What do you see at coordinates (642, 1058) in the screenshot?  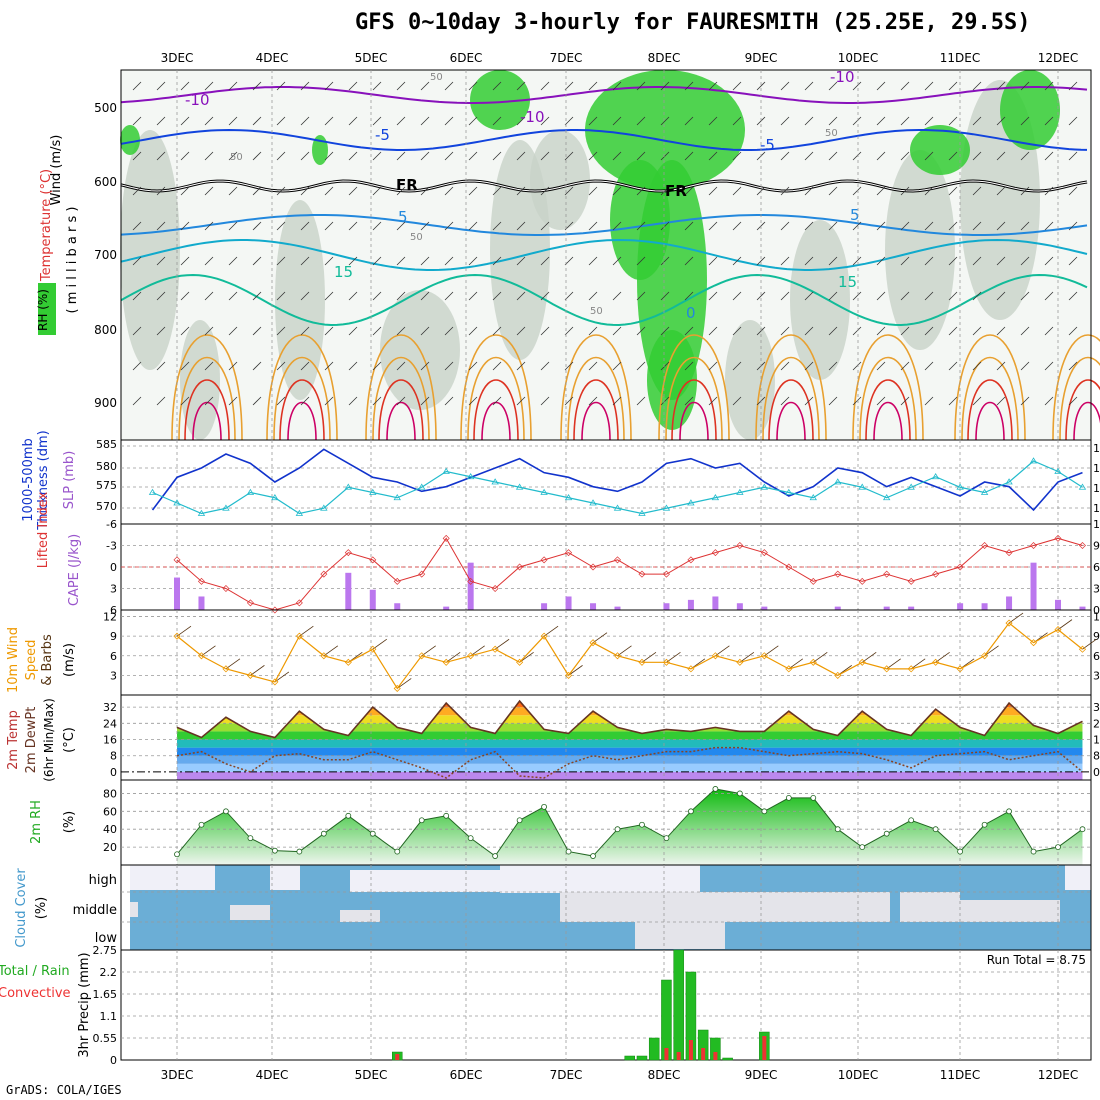 I see `precip-total-bar` at bounding box center [642, 1058].